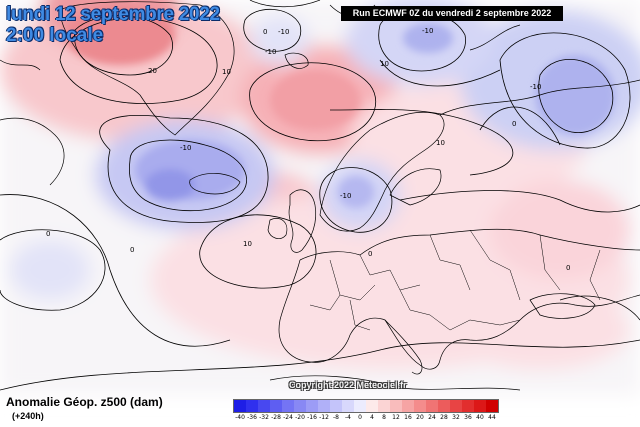  I want to click on forecast-date: lundi 12 septembre 2022, so click(113, 14).